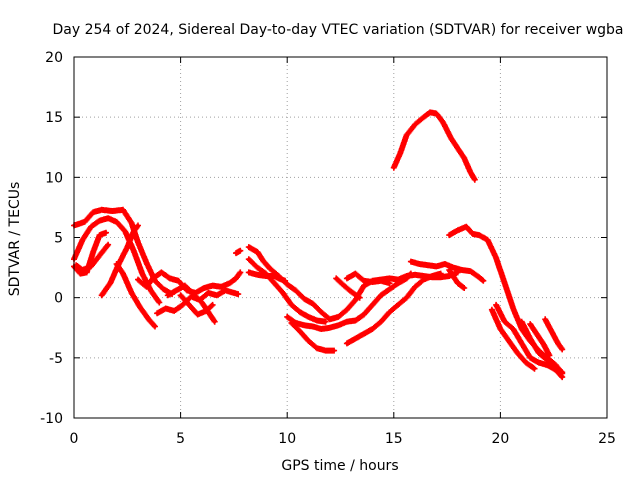  I want to click on series-s27, so click(554, 334).